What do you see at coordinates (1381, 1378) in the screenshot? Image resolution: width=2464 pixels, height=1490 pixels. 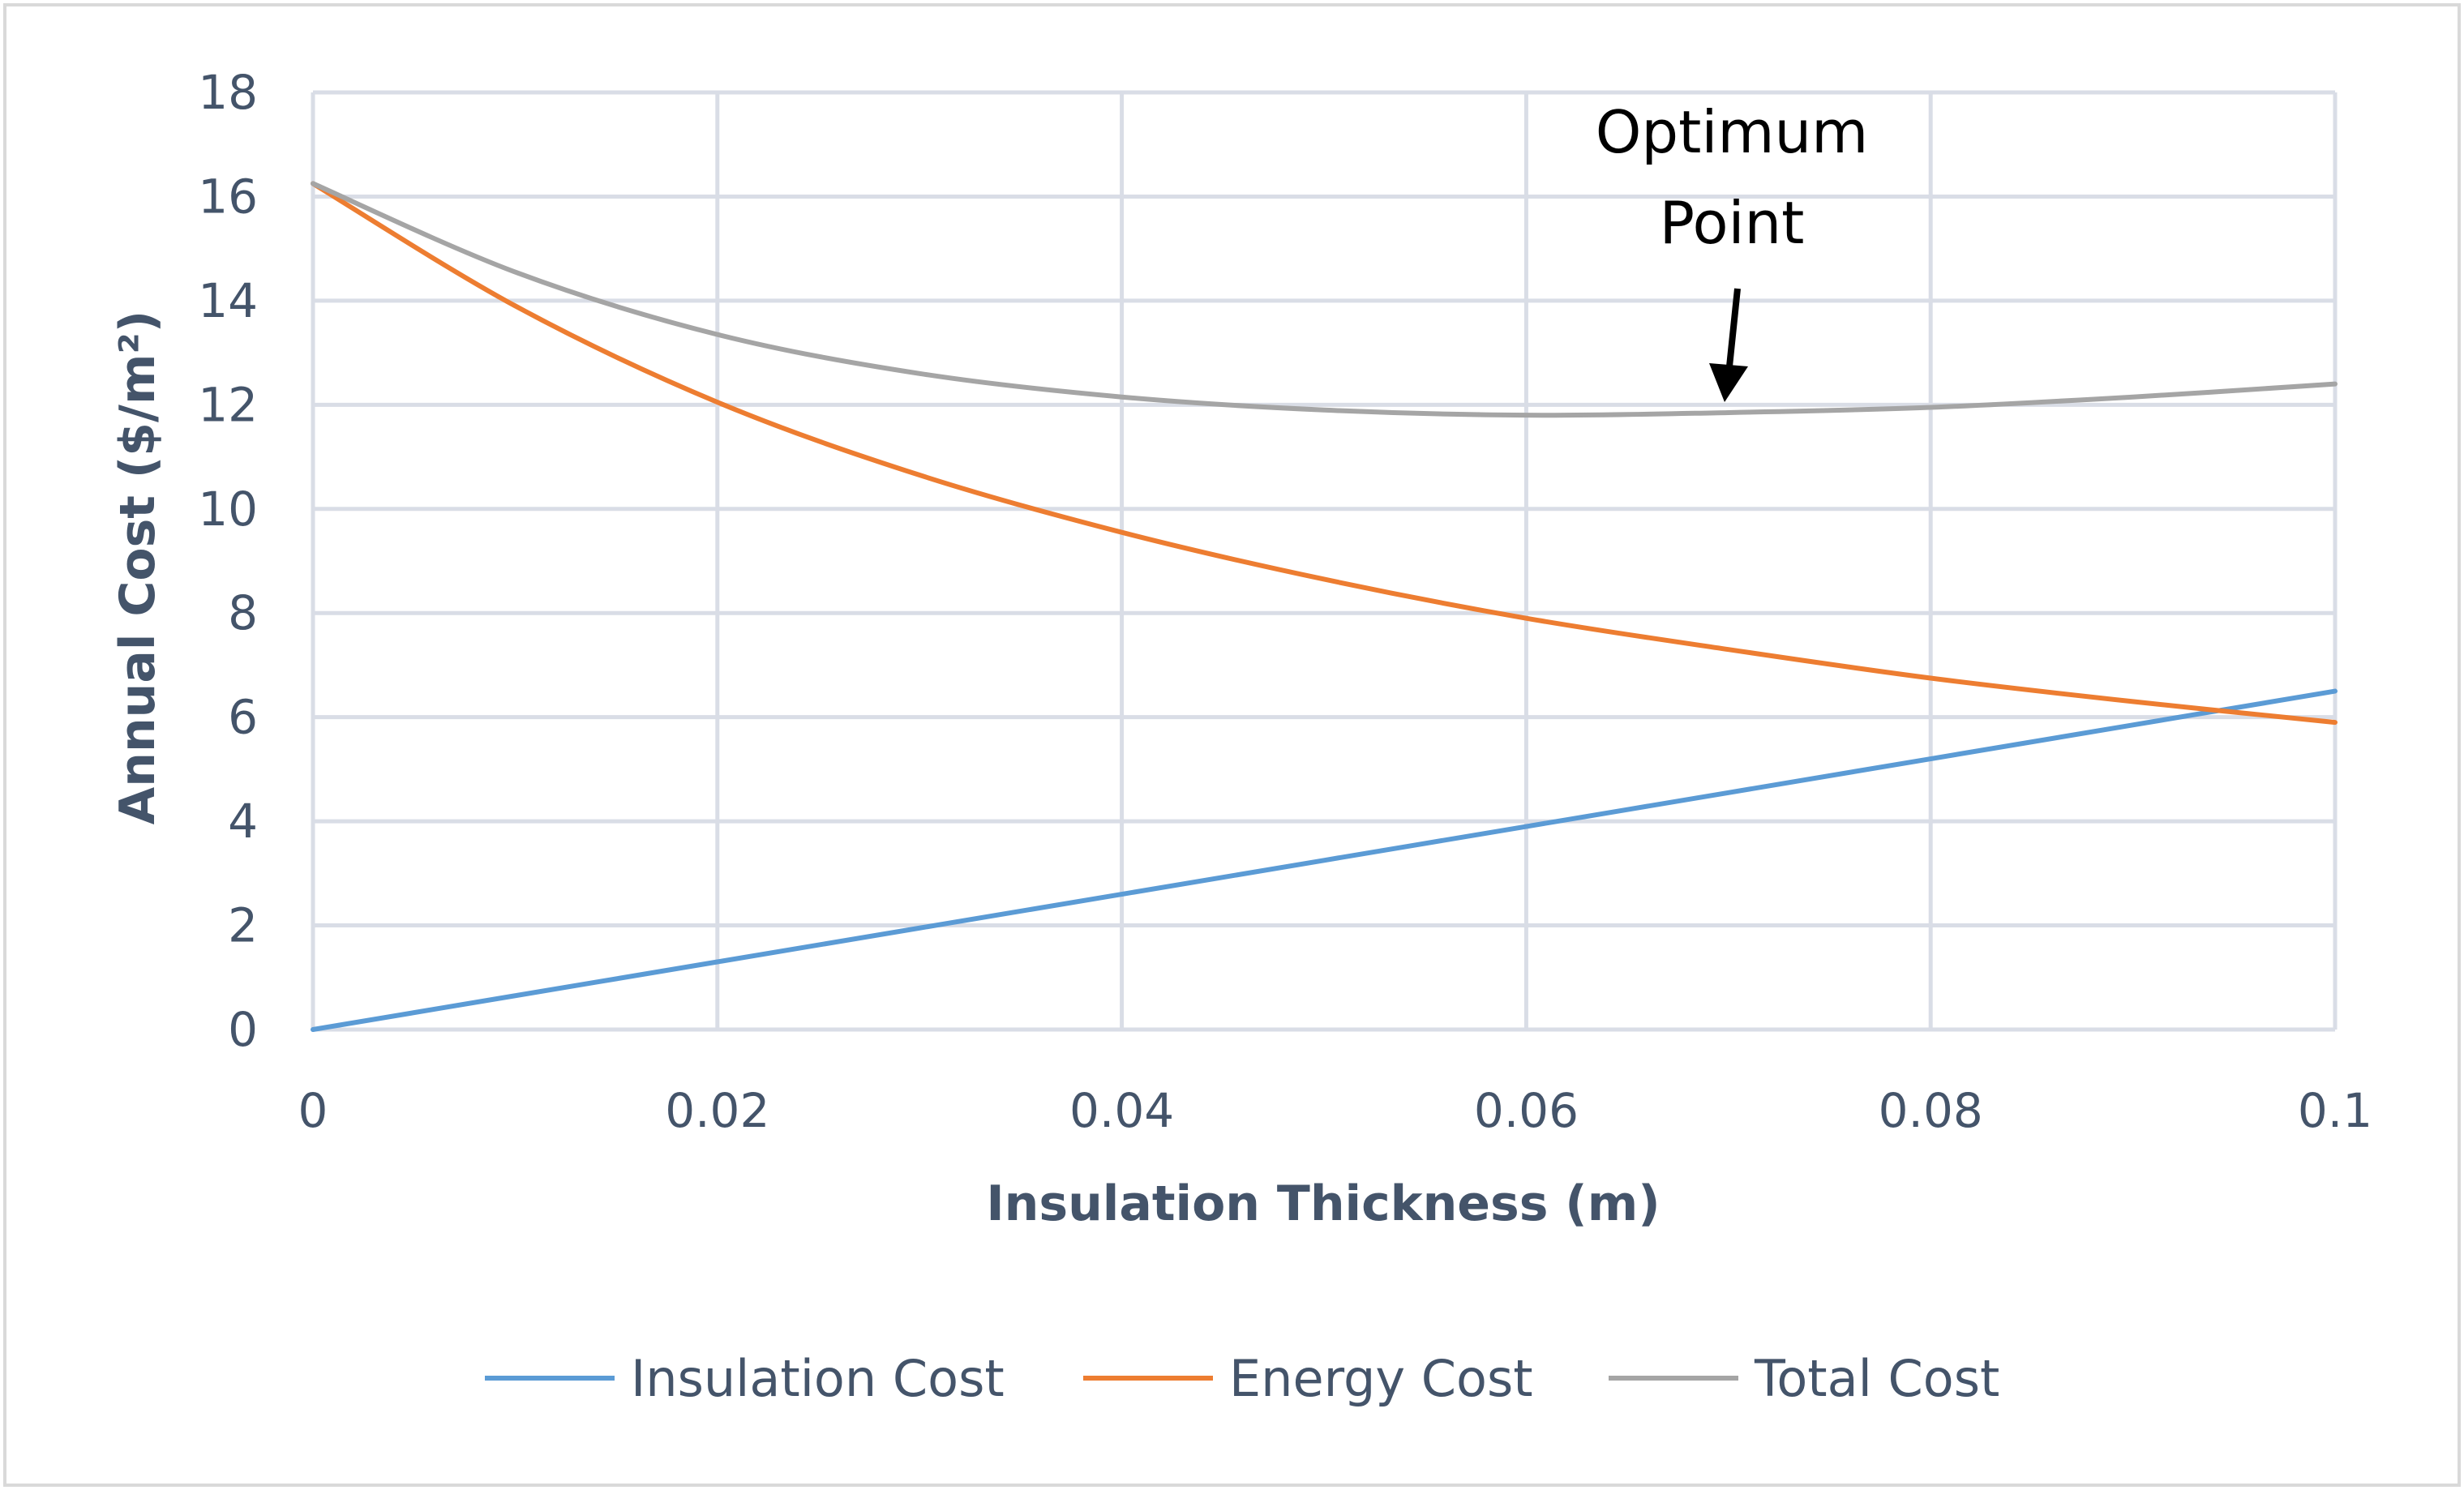 I see `legend-label-energy-cost: Energy Cost` at bounding box center [1381, 1378].